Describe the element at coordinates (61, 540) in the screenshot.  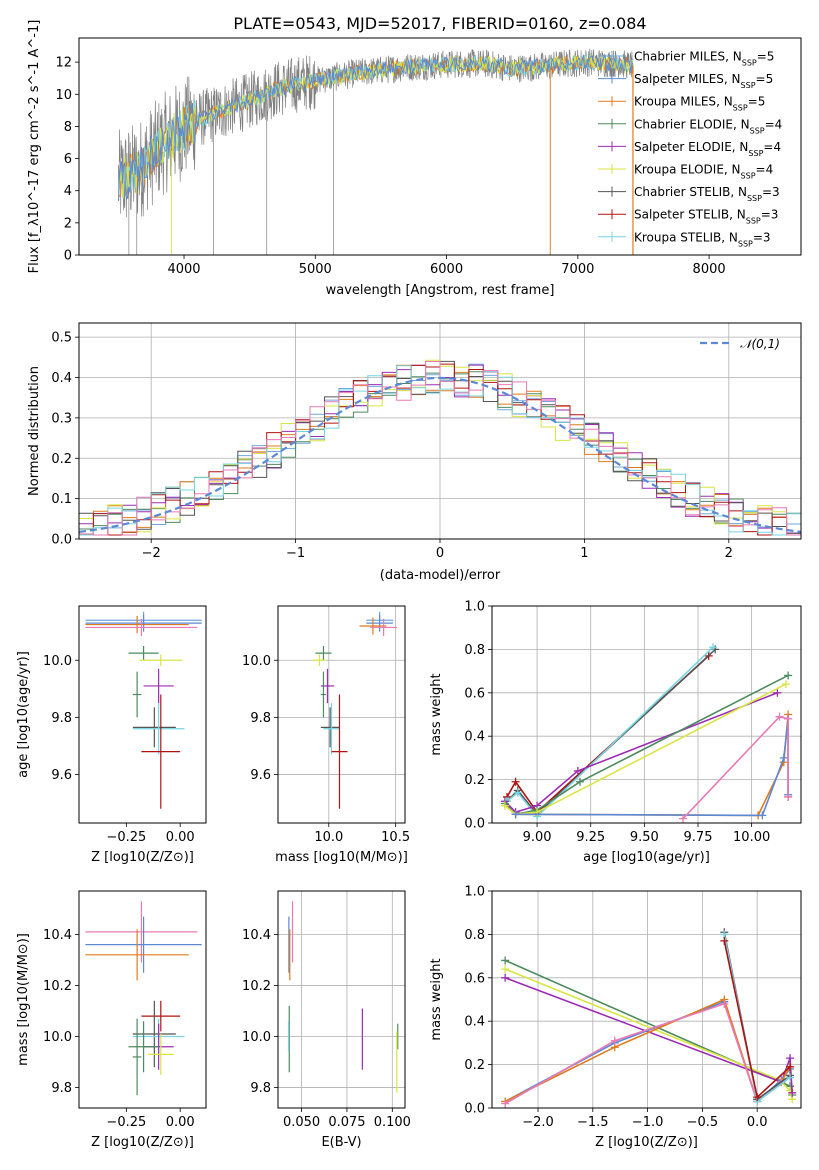
I see `y-tick-label: 0.0` at that location.